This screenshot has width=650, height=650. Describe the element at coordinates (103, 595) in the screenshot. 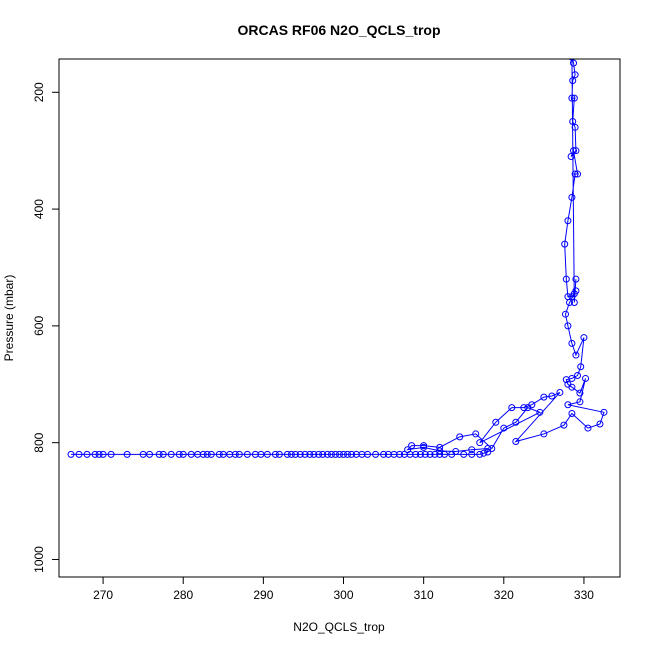

I see `x-tick-label: 270` at that location.